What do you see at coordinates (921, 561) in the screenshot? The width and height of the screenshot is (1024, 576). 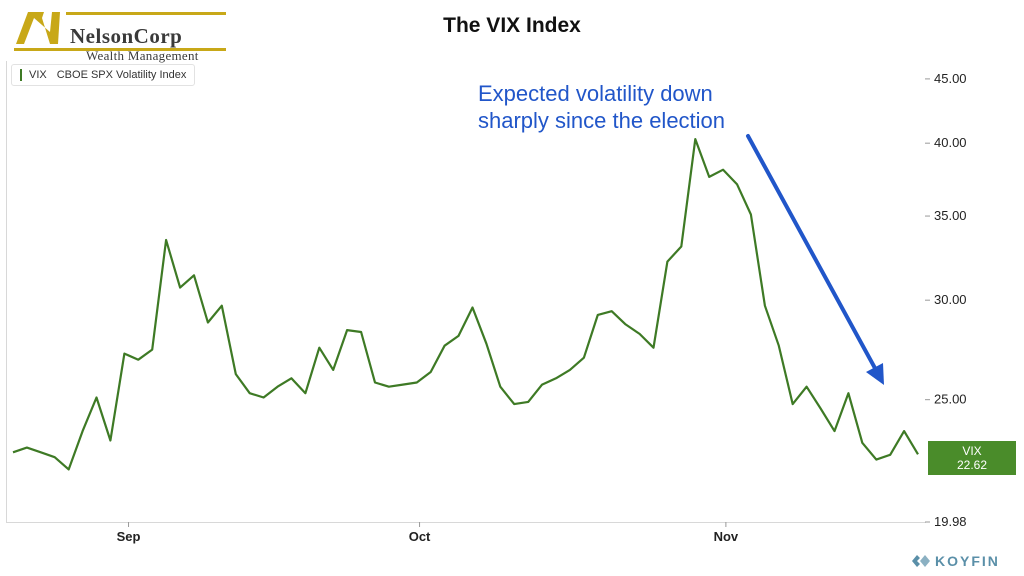 I see `koyfin-logo-icon` at bounding box center [921, 561].